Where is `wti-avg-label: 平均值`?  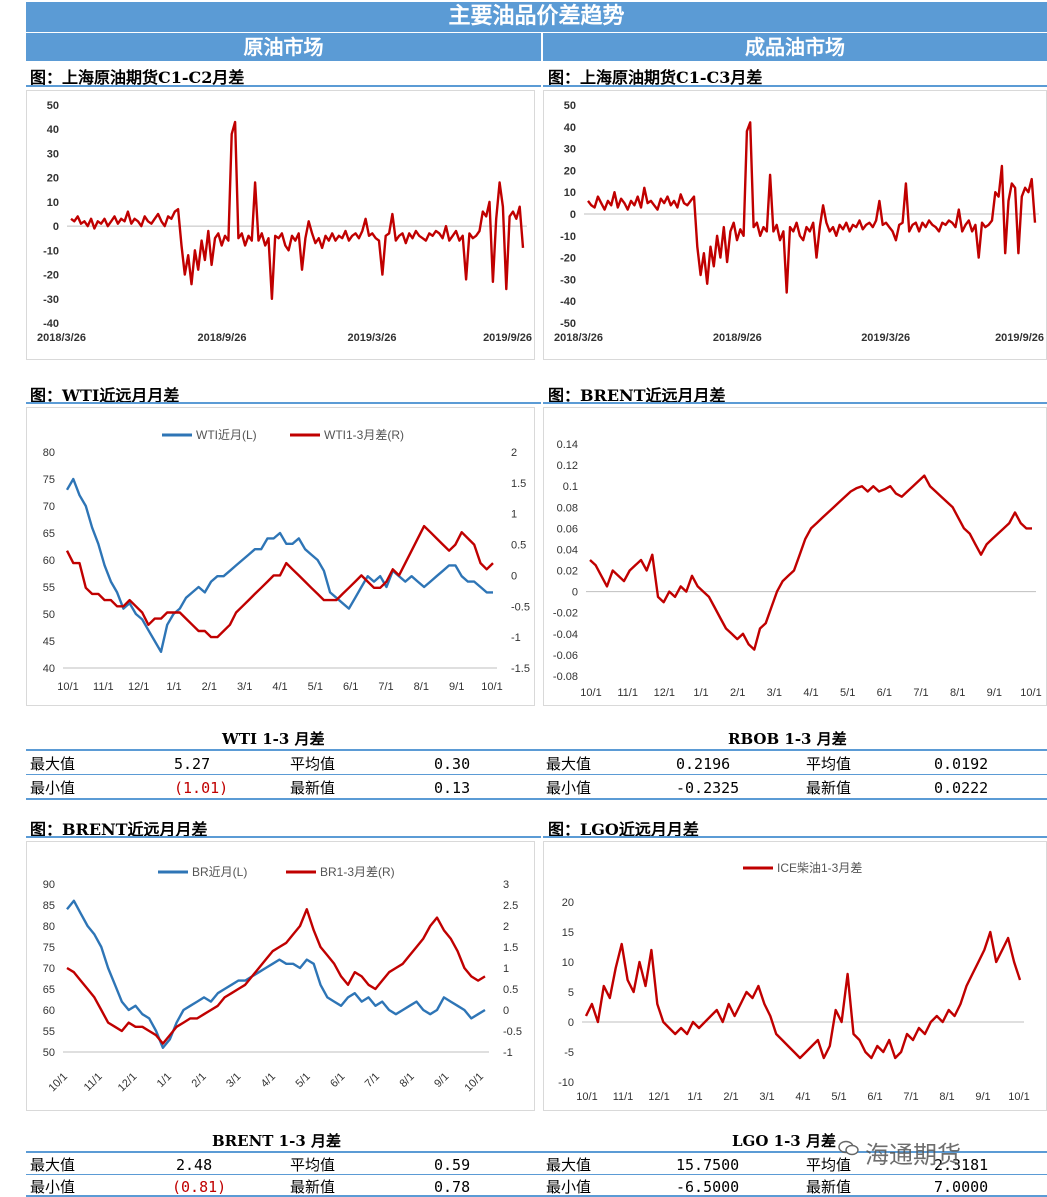
wti-avg-label: 平均值 is located at coordinates (313, 764).